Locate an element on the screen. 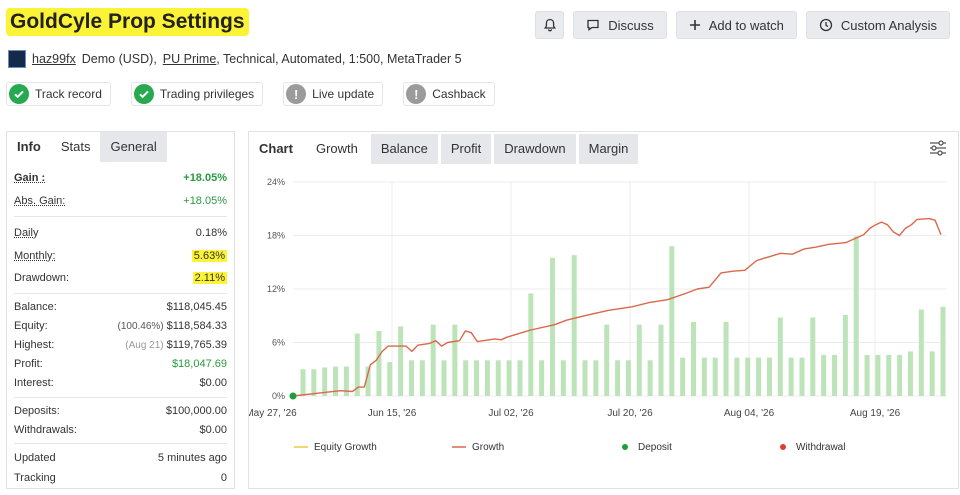 This screenshot has height=495, width=960. chat-icon is located at coordinates (593, 25).